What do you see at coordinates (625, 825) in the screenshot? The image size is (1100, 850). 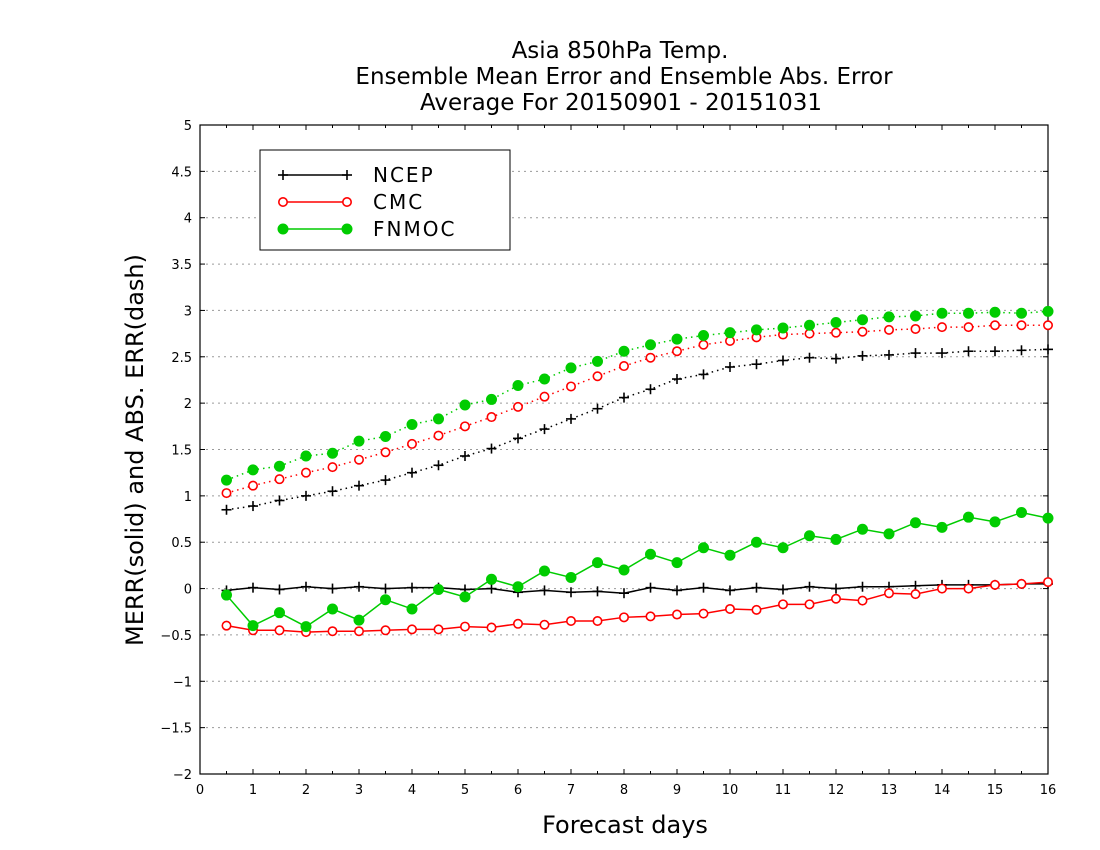 I see `x-axis-title: Forecast days` at bounding box center [625, 825].